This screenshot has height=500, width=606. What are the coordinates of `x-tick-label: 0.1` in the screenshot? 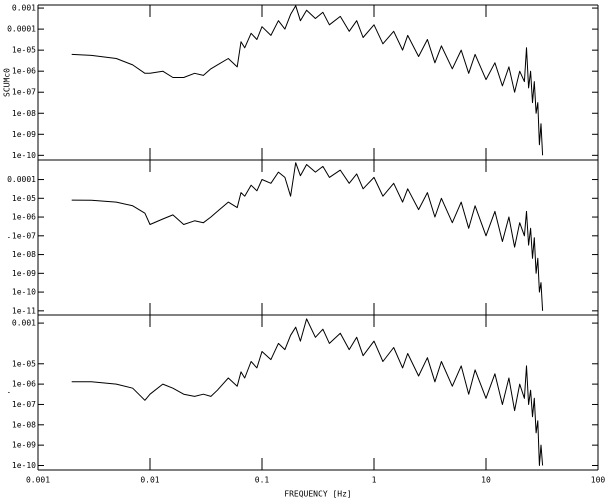 It's located at (262, 480).